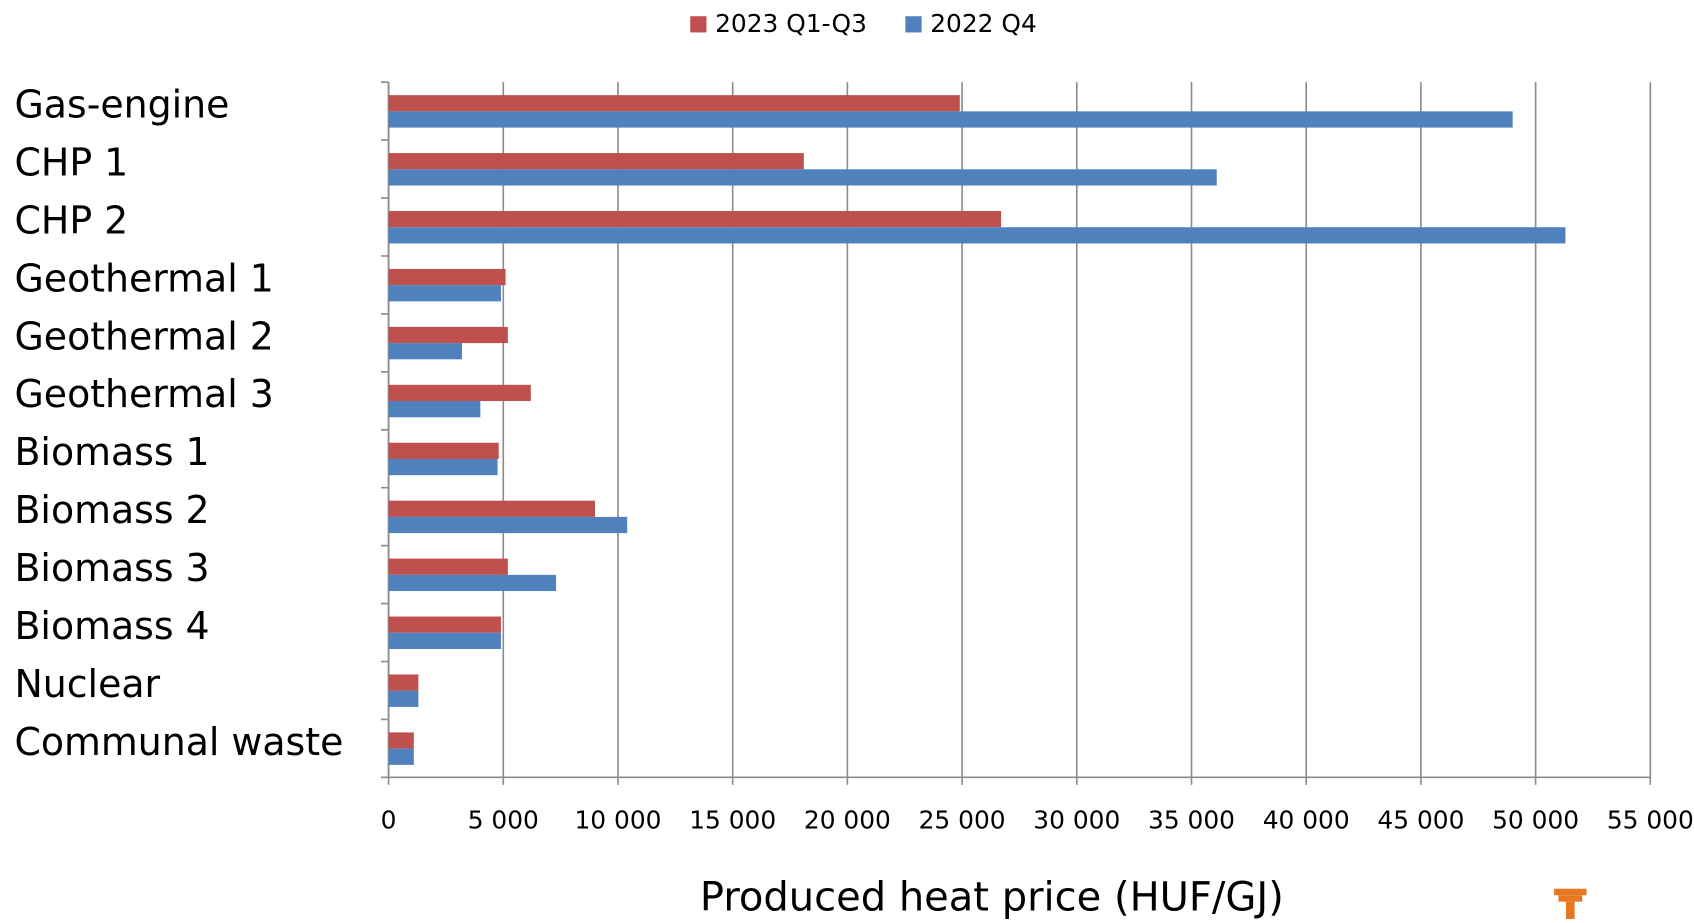 The image size is (1694, 923). What do you see at coordinates (71, 162) in the screenshot?
I see `y-tick-label: CHP 1` at bounding box center [71, 162].